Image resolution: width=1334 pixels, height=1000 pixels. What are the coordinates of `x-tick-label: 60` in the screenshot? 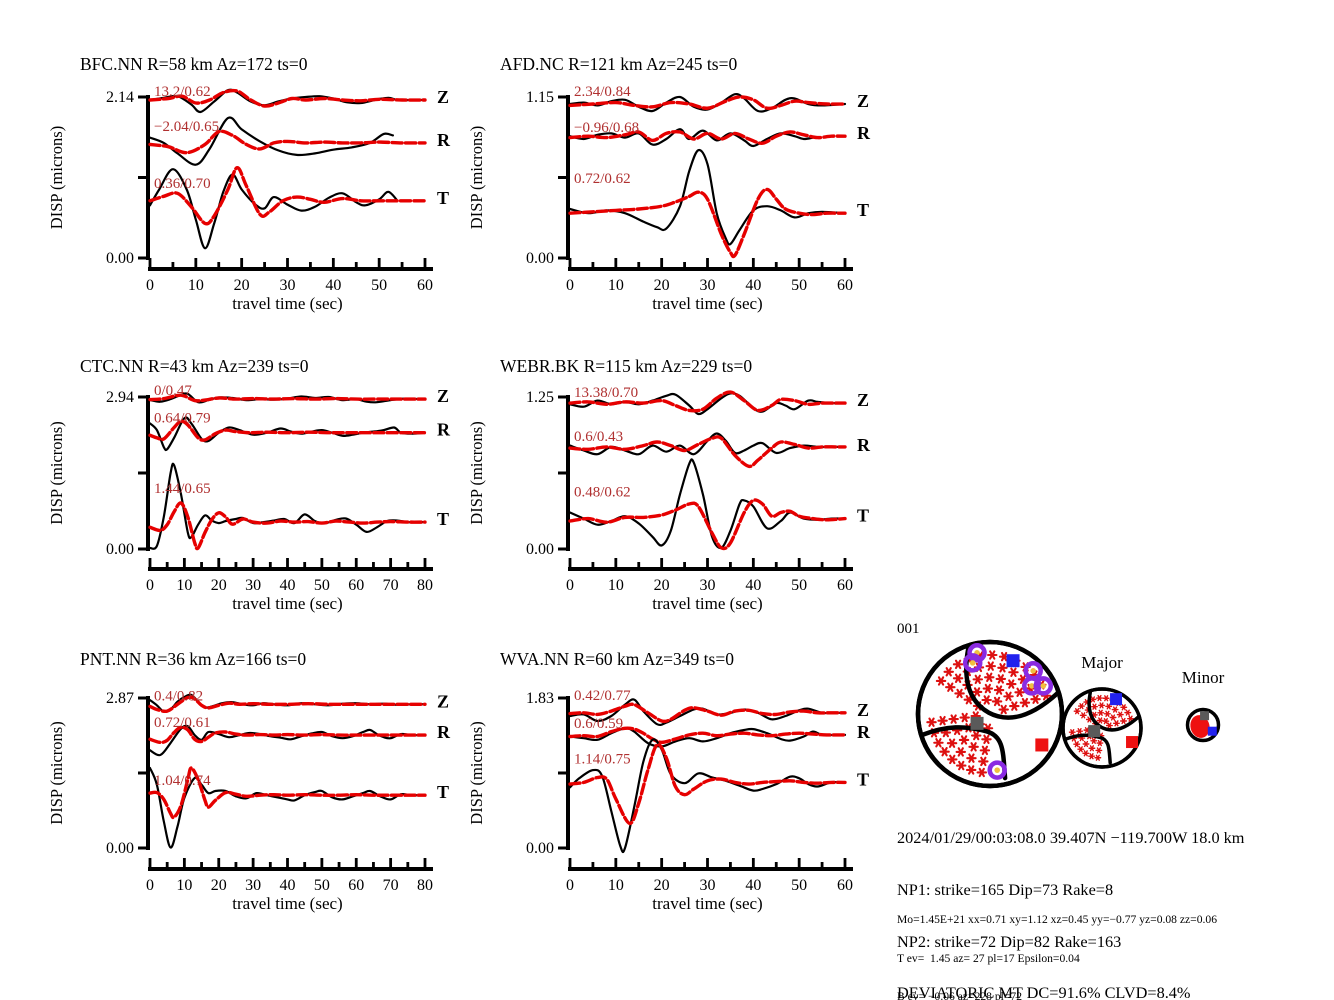 It's located at (425, 285).